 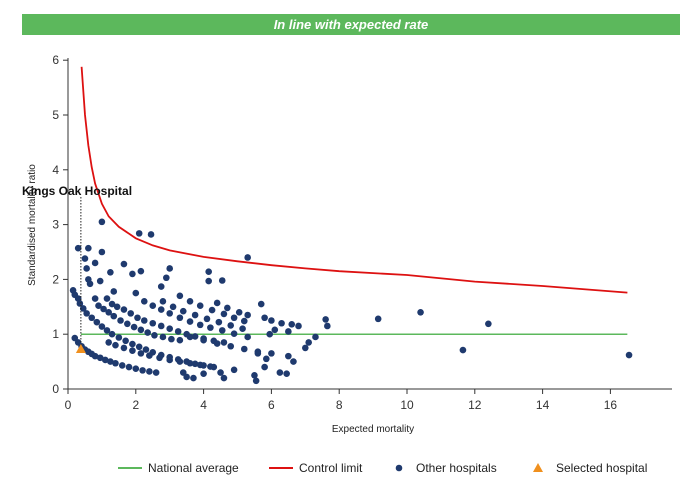 I want to click on y-tick-label: 2, so click(x=55, y=279).